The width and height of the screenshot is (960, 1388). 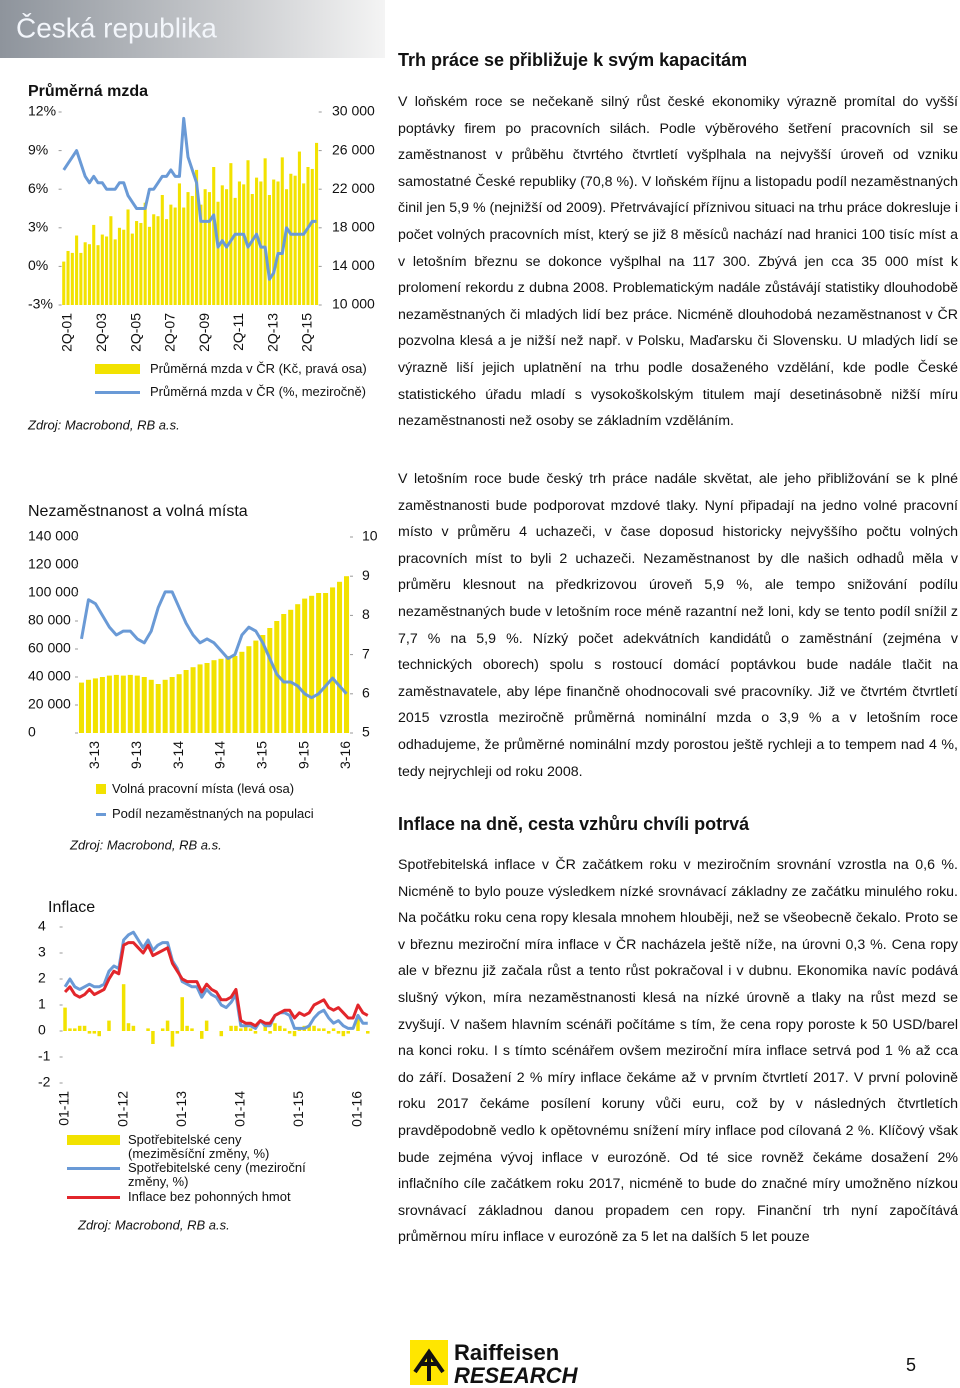 I want to click on y-tick-label: 2, so click(x=42, y=978).